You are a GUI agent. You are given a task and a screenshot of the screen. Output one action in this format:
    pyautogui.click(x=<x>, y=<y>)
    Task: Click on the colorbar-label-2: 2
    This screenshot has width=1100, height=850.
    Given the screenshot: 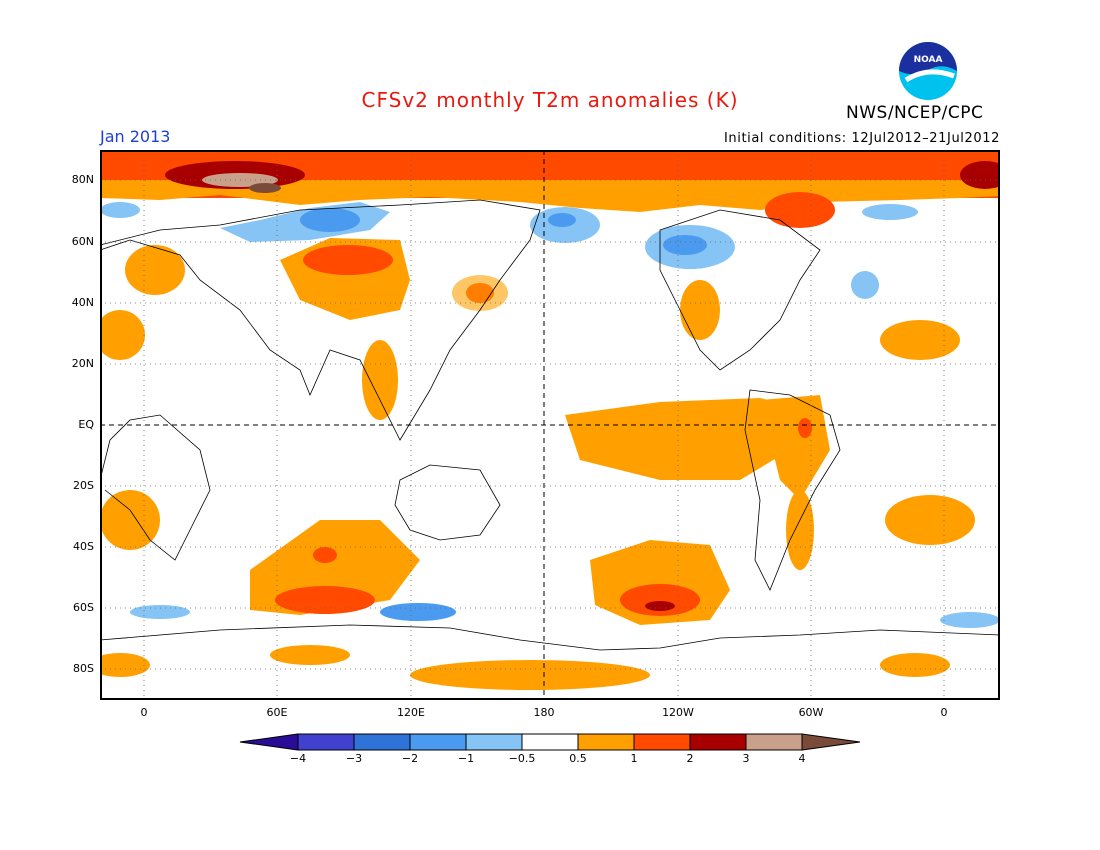 What is the action you would take?
    pyautogui.click(x=690, y=758)
    